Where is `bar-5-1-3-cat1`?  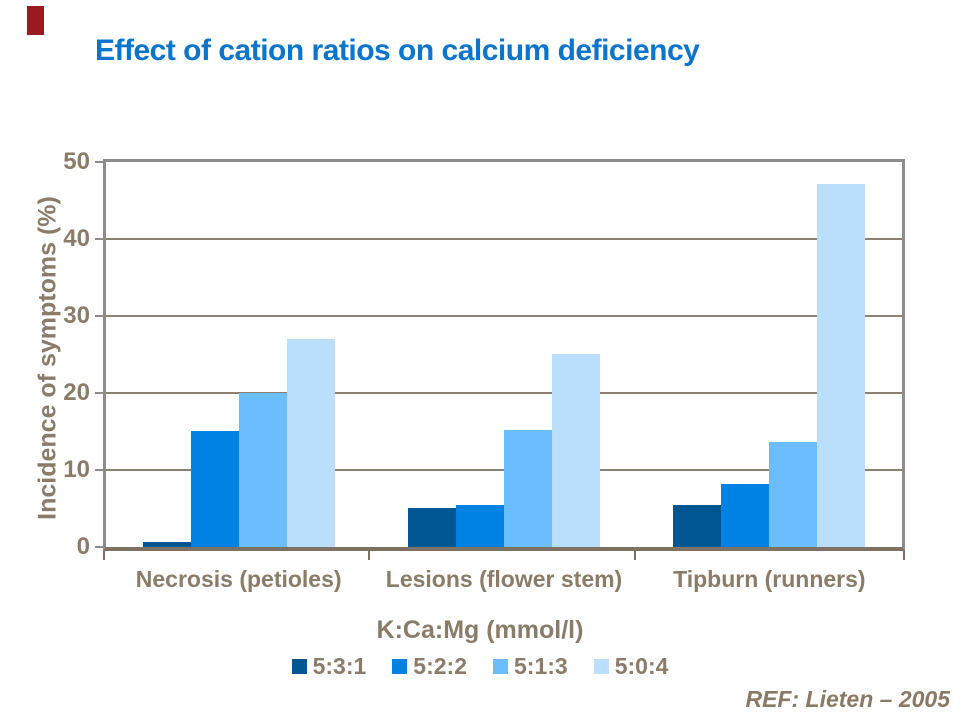
bar-5-1-3-cat1 is located at coordinates (262, 470).